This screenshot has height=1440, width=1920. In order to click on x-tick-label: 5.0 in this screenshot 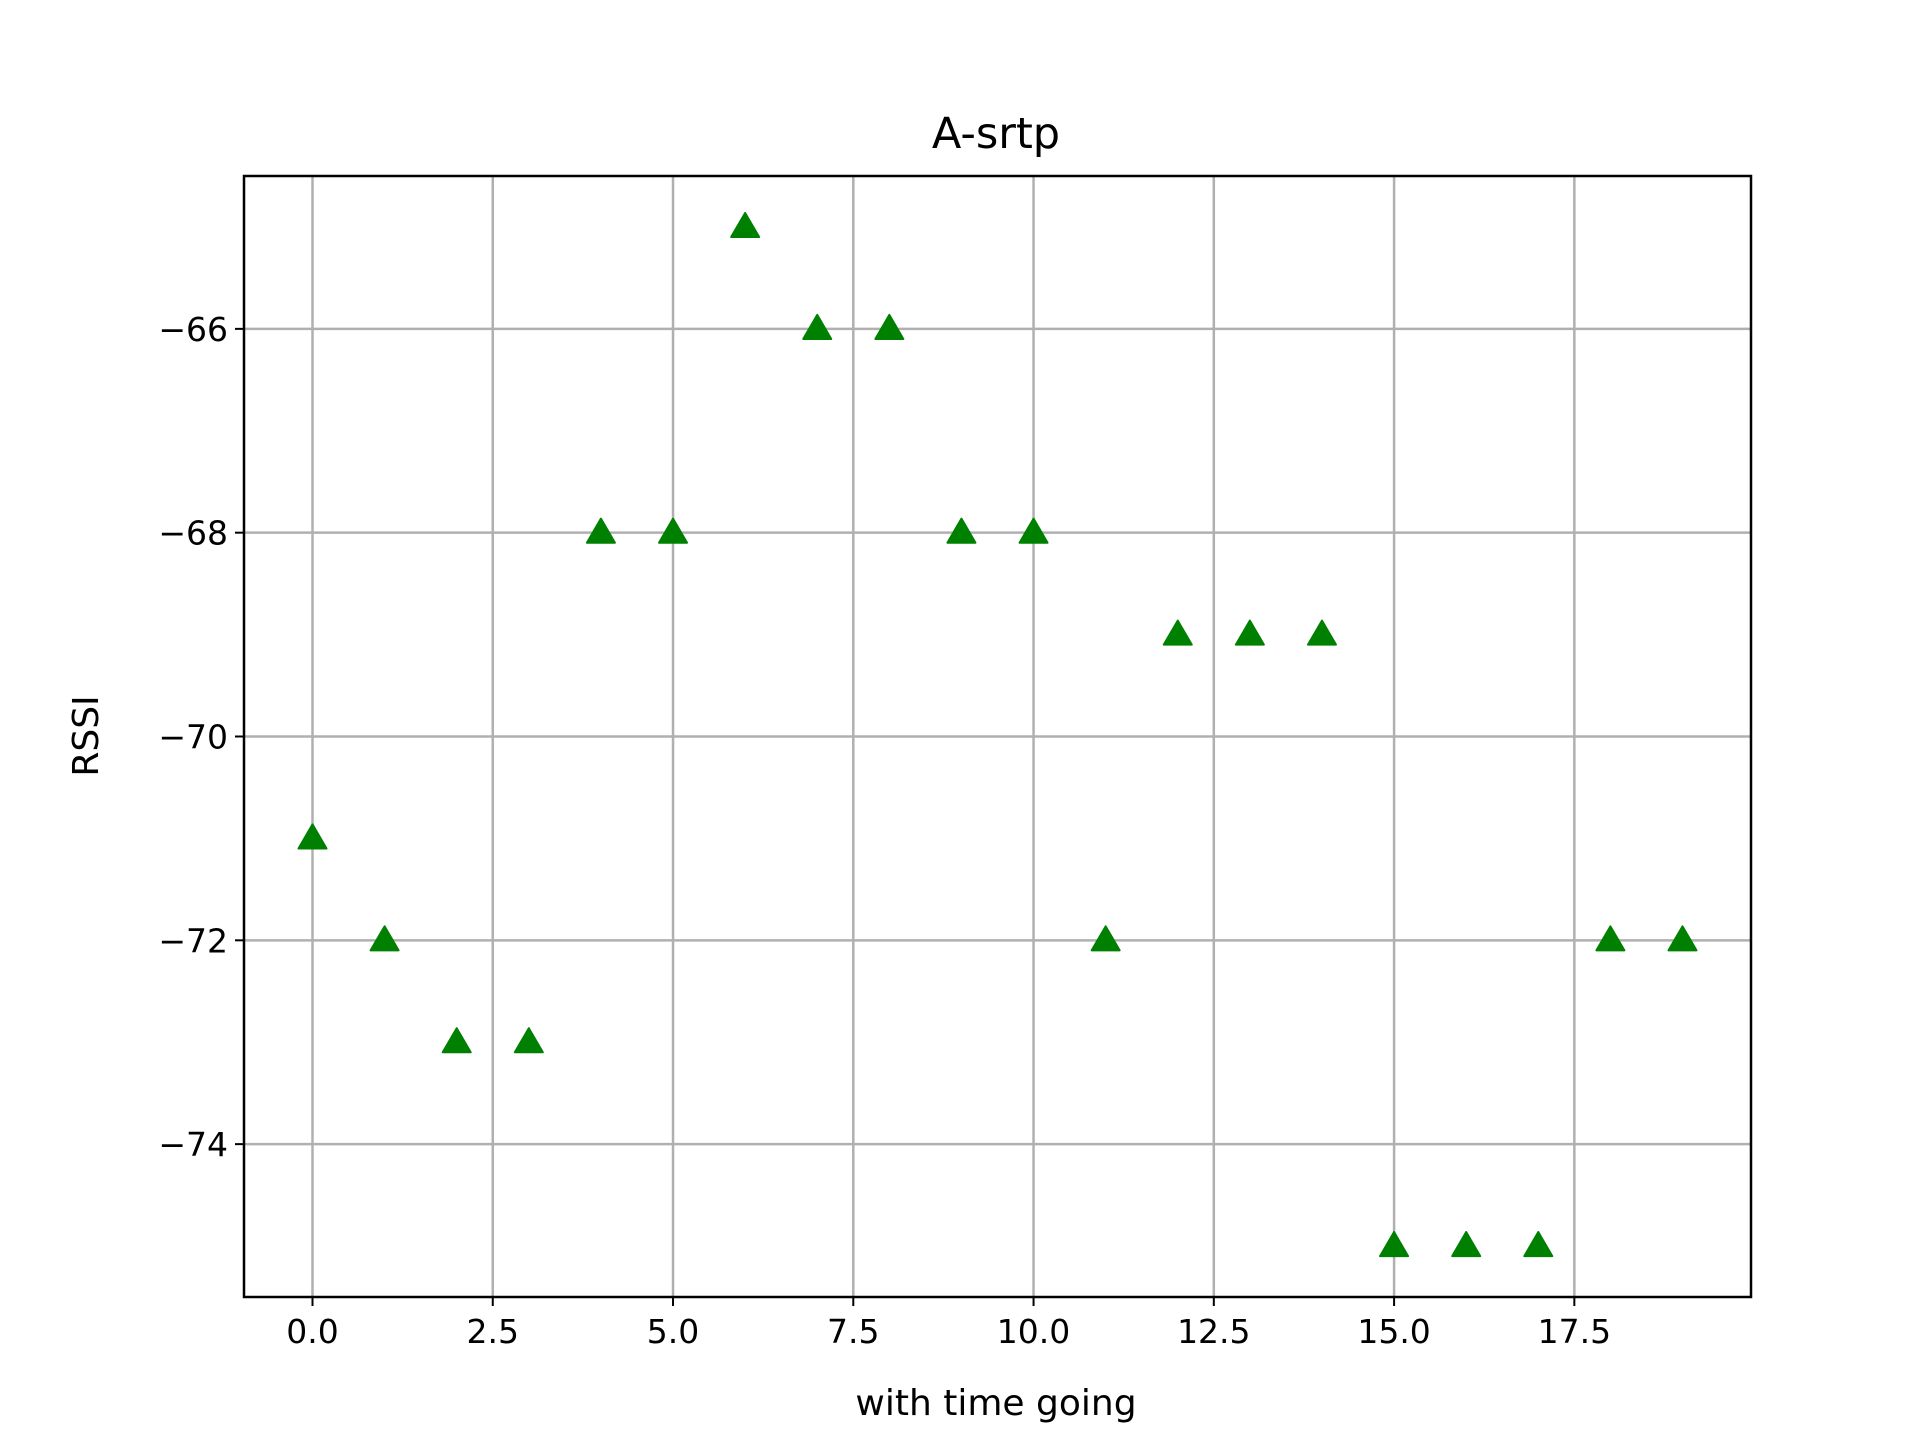, I will do `click(673, 1331)`.